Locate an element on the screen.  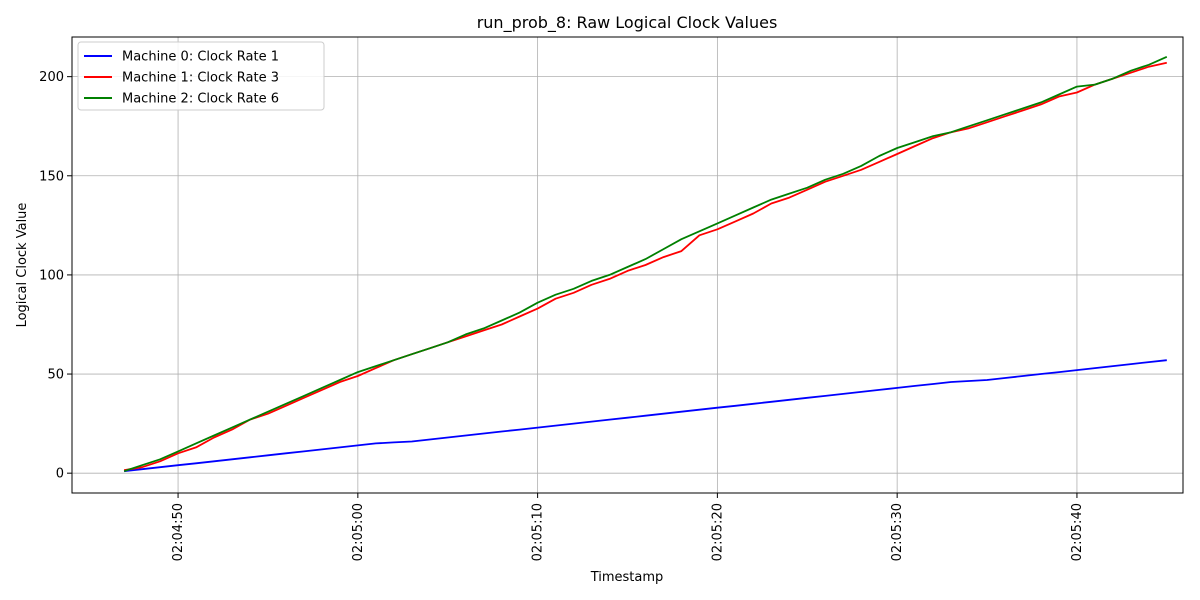
chart-title: run_prob_8: Raw Logical Clock Values is located at coordinates (627, 23).